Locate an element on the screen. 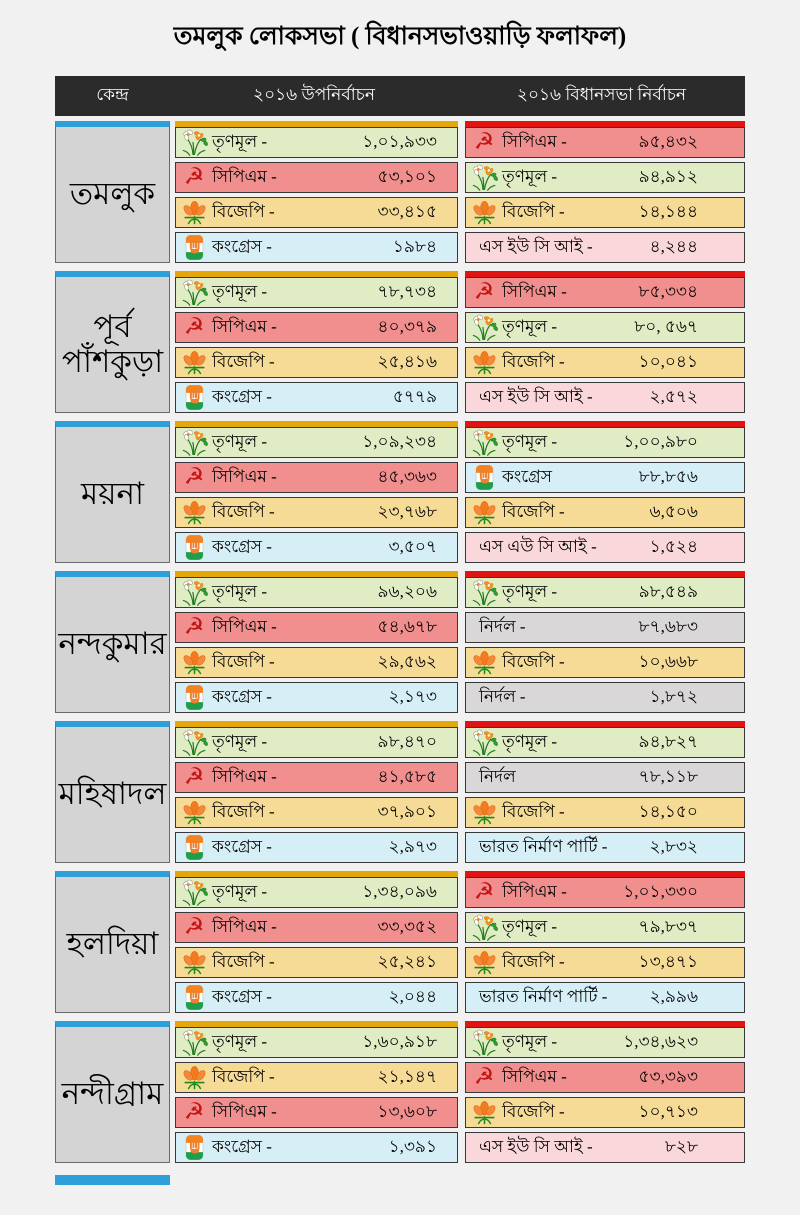 This screenshot has width=800, height=1215. vote-count: ২৩,৭৬৮ is located at coordinates (407, 511).